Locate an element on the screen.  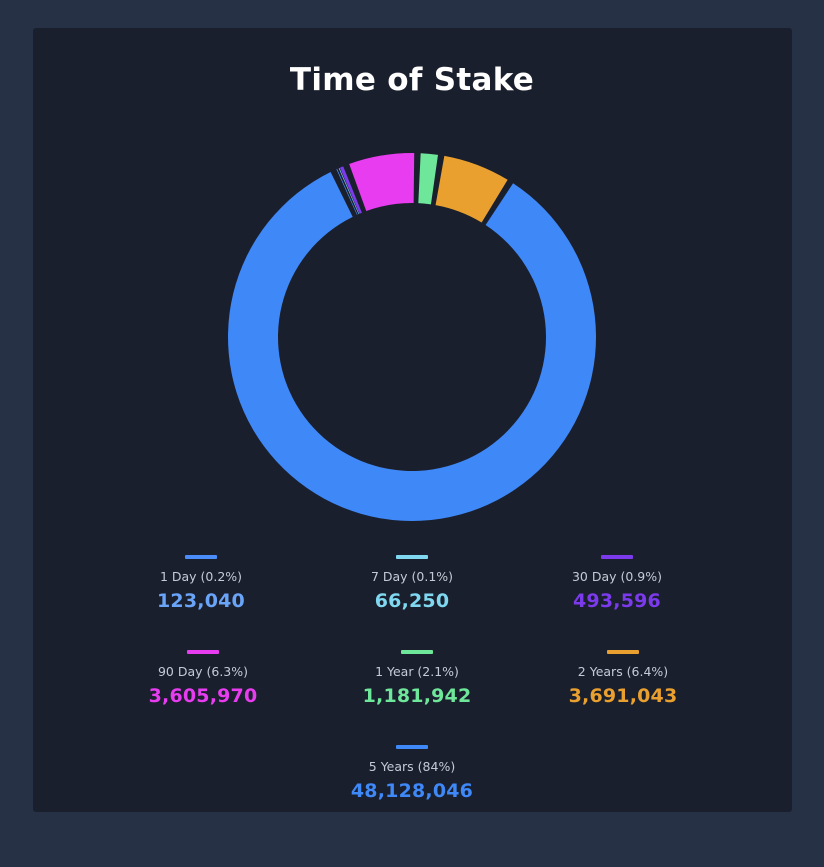
legend-label: 2 Years (6.4%) is located at coordinates (623, 671).